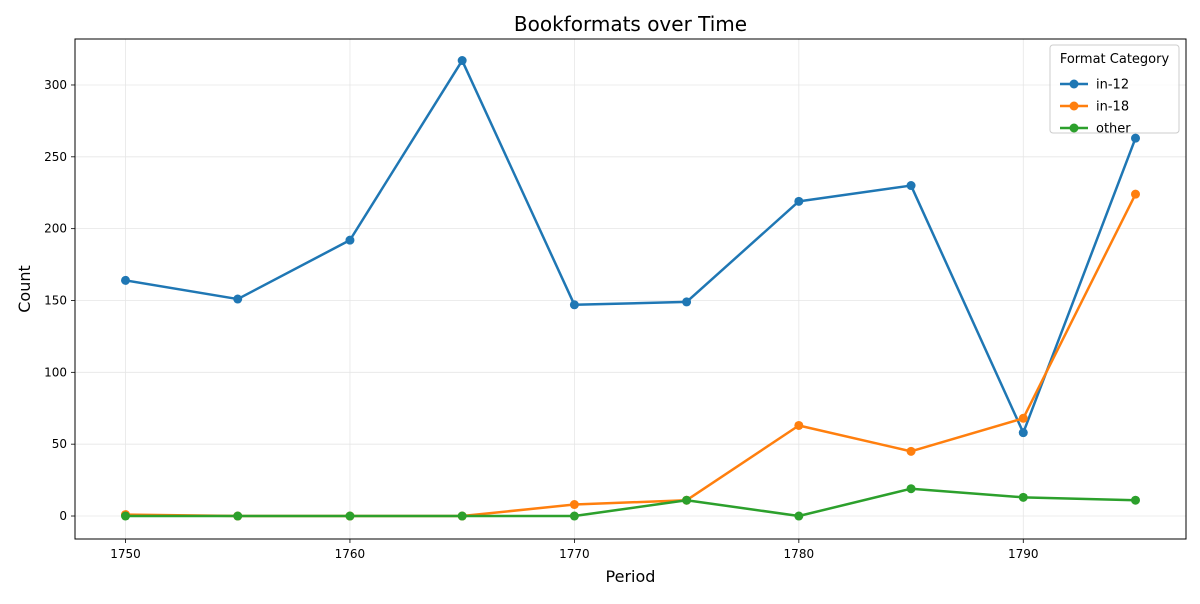 This screenshot has width=1200, height=604. I want to click on x-tick-label: 1790, so click(1023, 554).